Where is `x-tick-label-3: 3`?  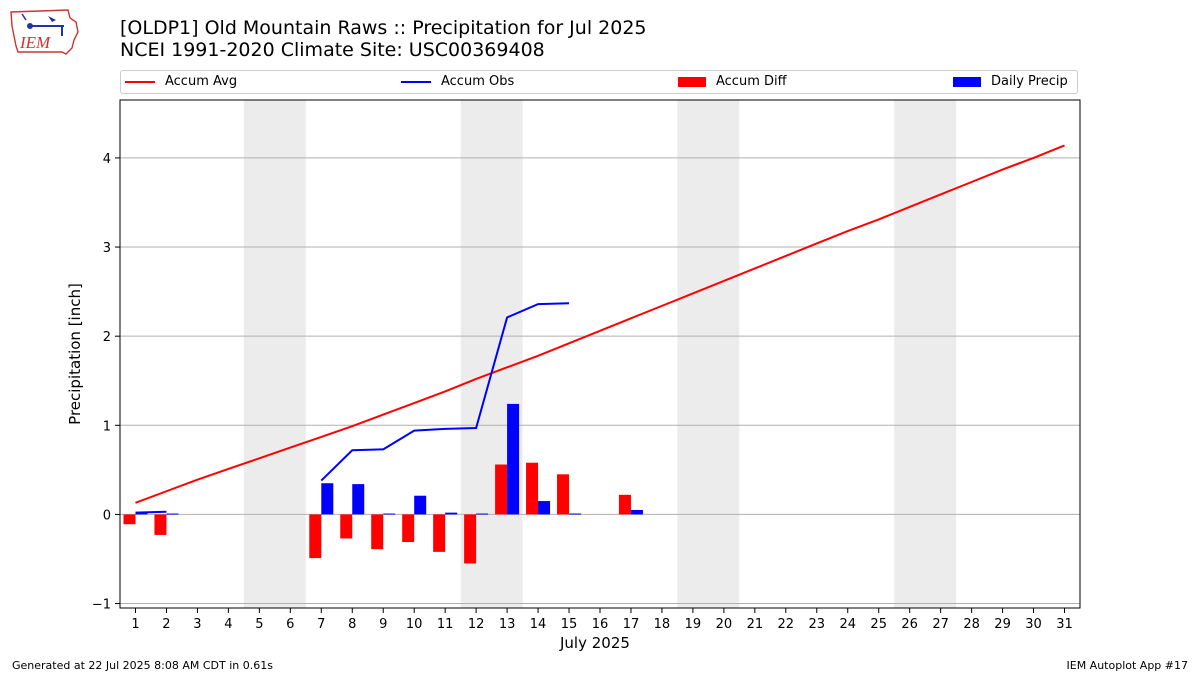 x-tick-label-3: 3 is located at coordinates (197, 624).